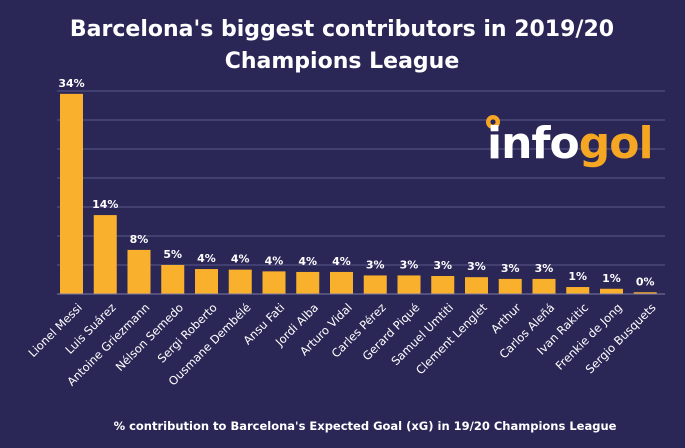 The image size is (685, 448). What do you see at coordinates (139, 239) in the screenshot?
I see `bar-value-label: 8%` at bounding box center [139, 239].